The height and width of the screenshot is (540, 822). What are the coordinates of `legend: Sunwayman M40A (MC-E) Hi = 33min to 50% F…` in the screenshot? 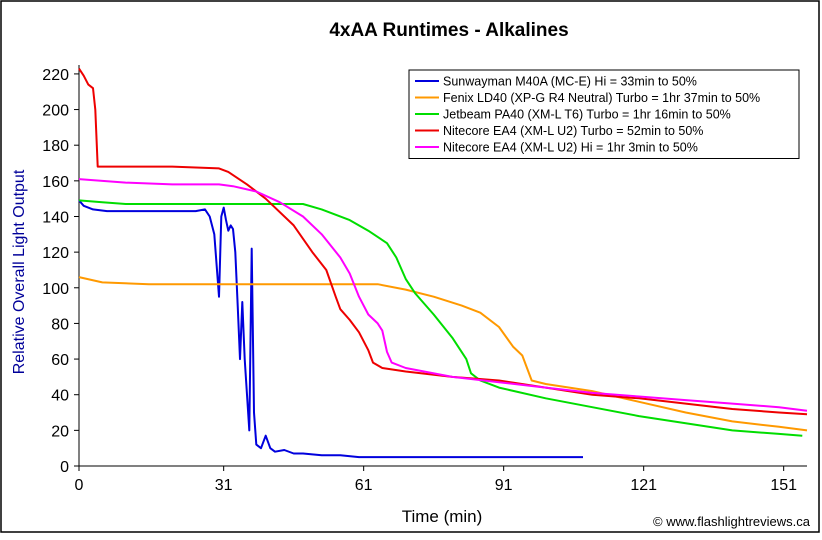 It's located at (604, 114).